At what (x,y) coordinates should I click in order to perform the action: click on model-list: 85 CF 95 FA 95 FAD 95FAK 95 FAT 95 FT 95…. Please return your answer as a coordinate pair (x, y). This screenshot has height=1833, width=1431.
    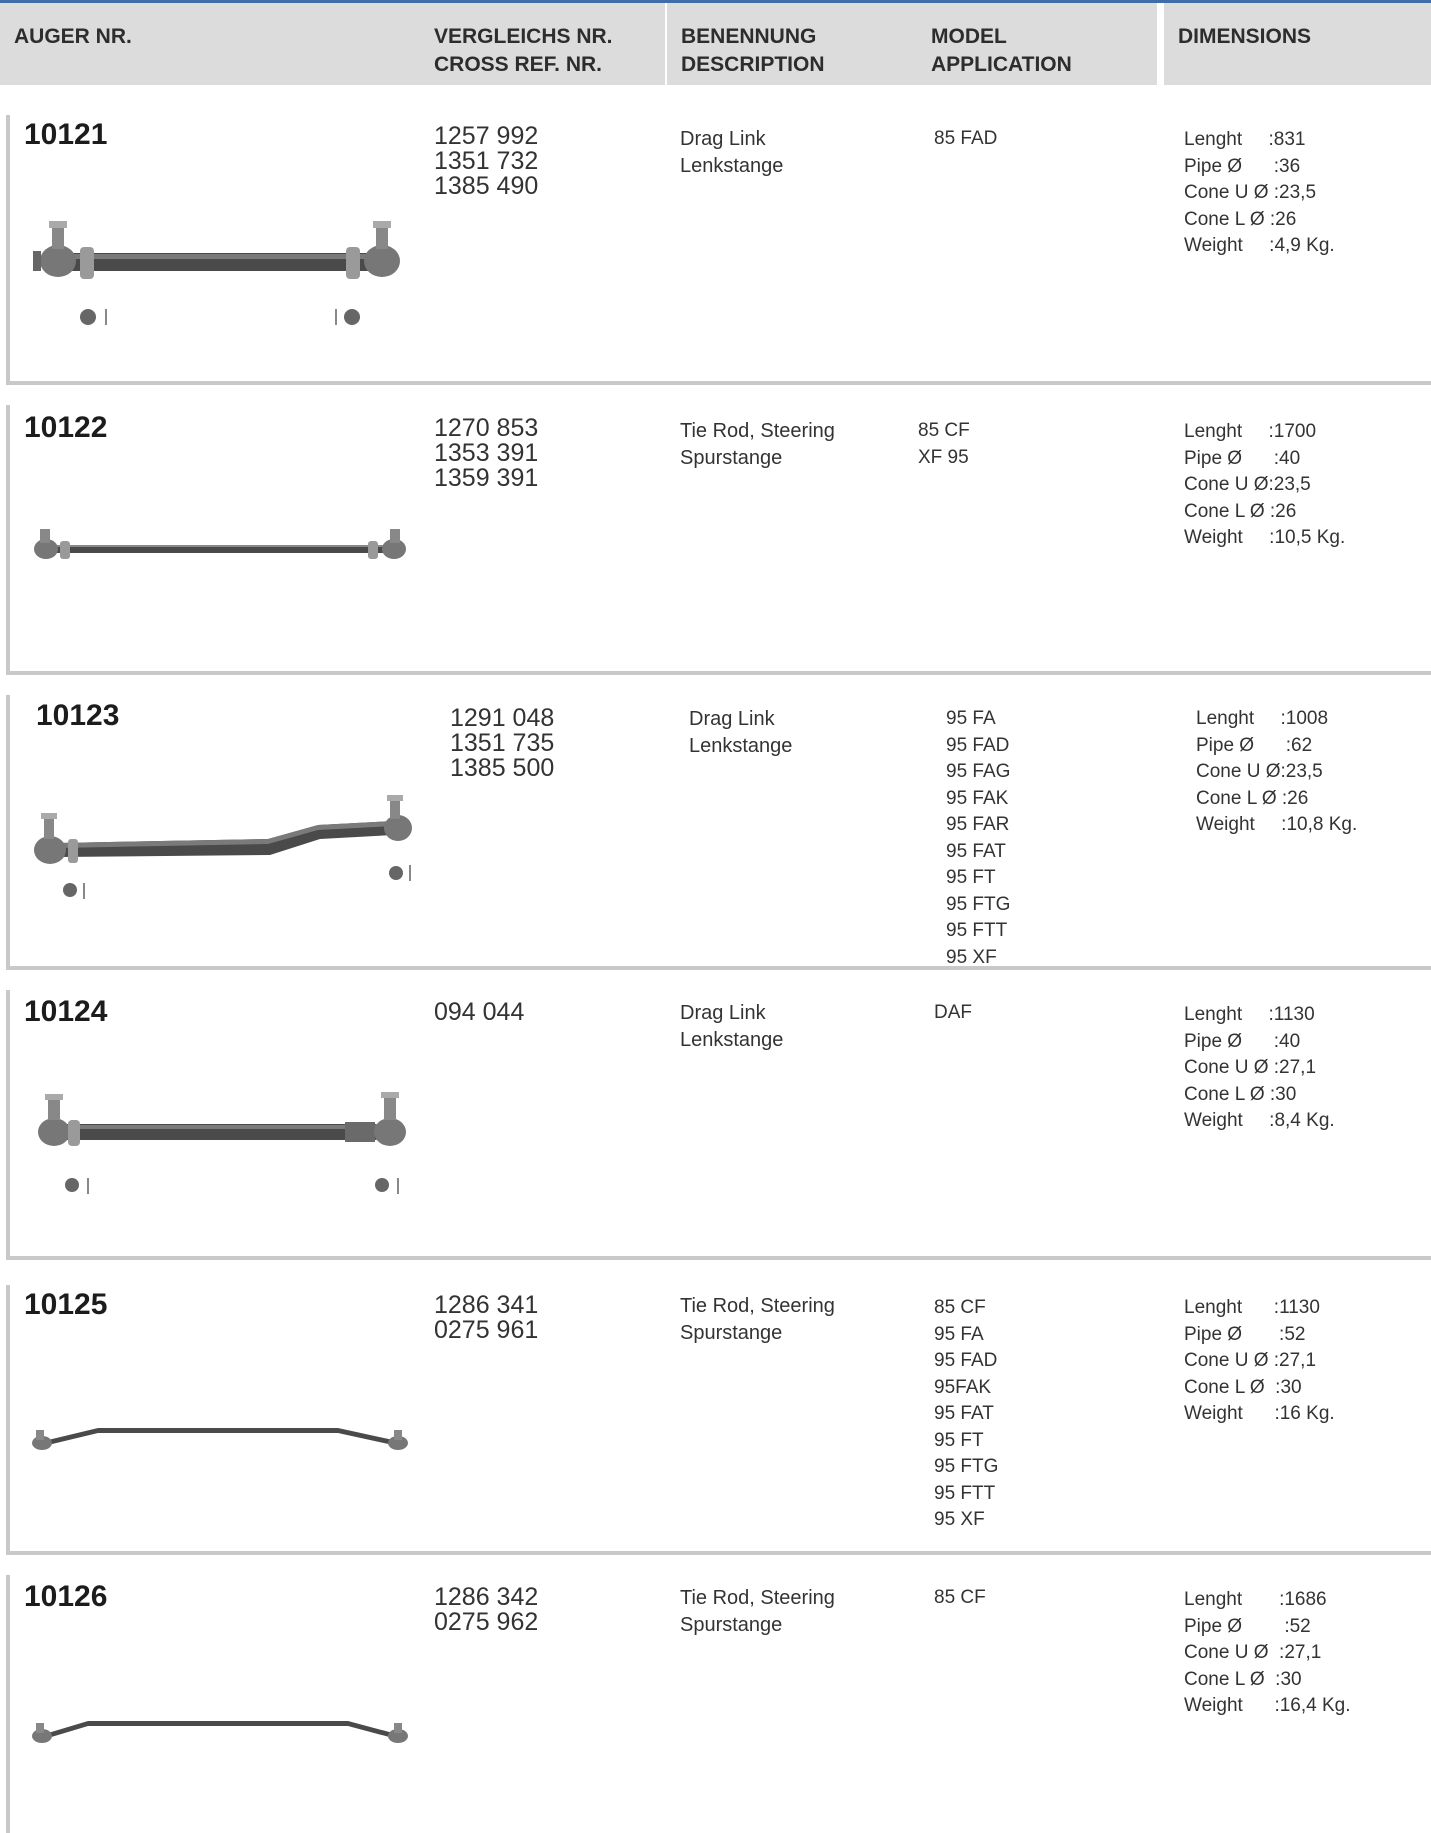
    Looking at the image, I should click on (966, 1414).